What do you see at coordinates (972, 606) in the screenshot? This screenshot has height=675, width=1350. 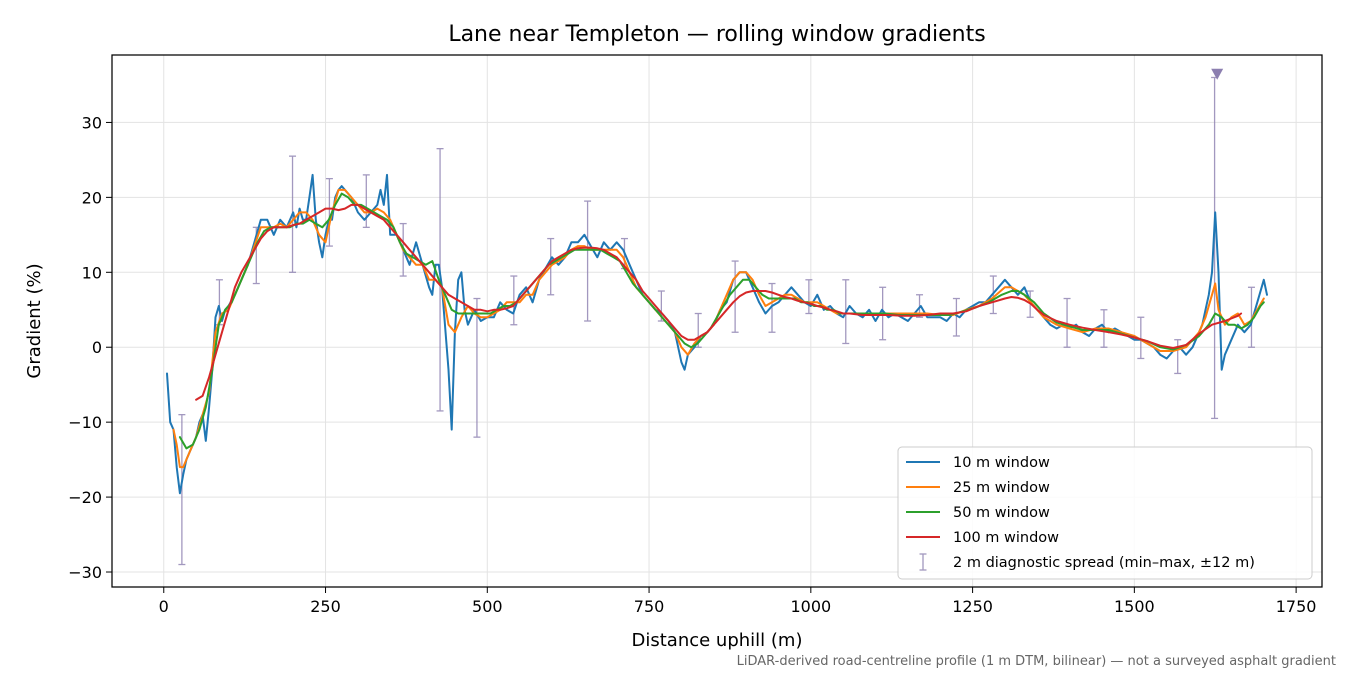 I see `x-tick-label: 1250` at bounding box center [972, 606].